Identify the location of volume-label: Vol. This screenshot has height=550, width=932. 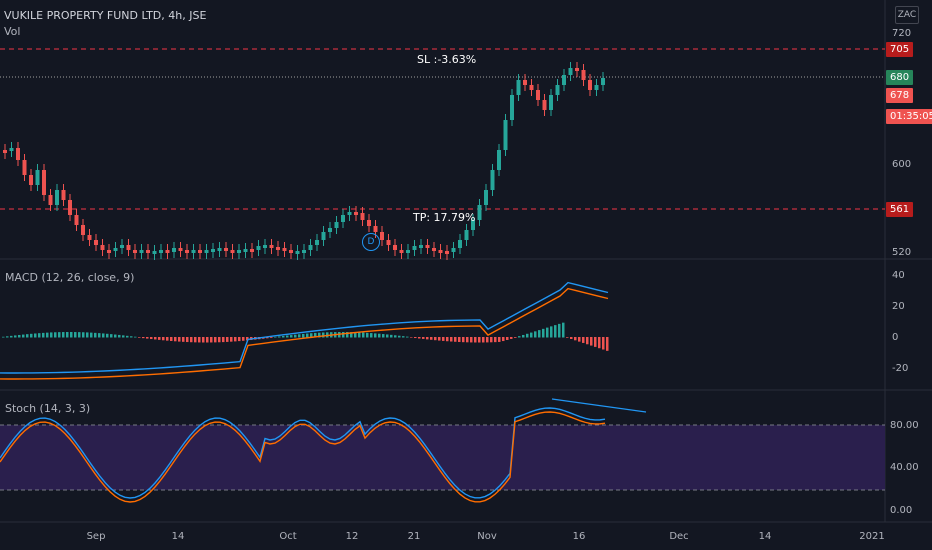
(12, 31).